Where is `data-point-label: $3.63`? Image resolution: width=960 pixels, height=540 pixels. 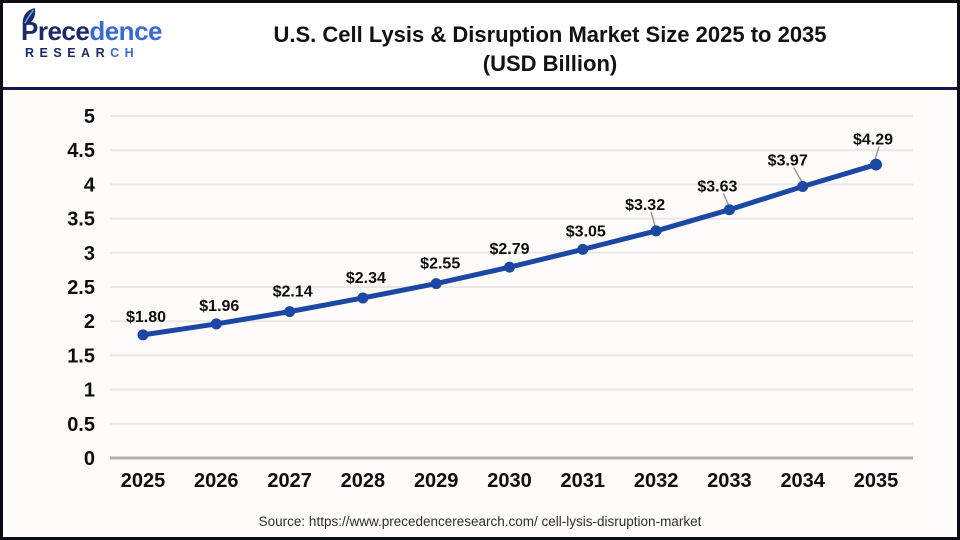 data-point-label: $3.63 is located at coordinates (717, 187).